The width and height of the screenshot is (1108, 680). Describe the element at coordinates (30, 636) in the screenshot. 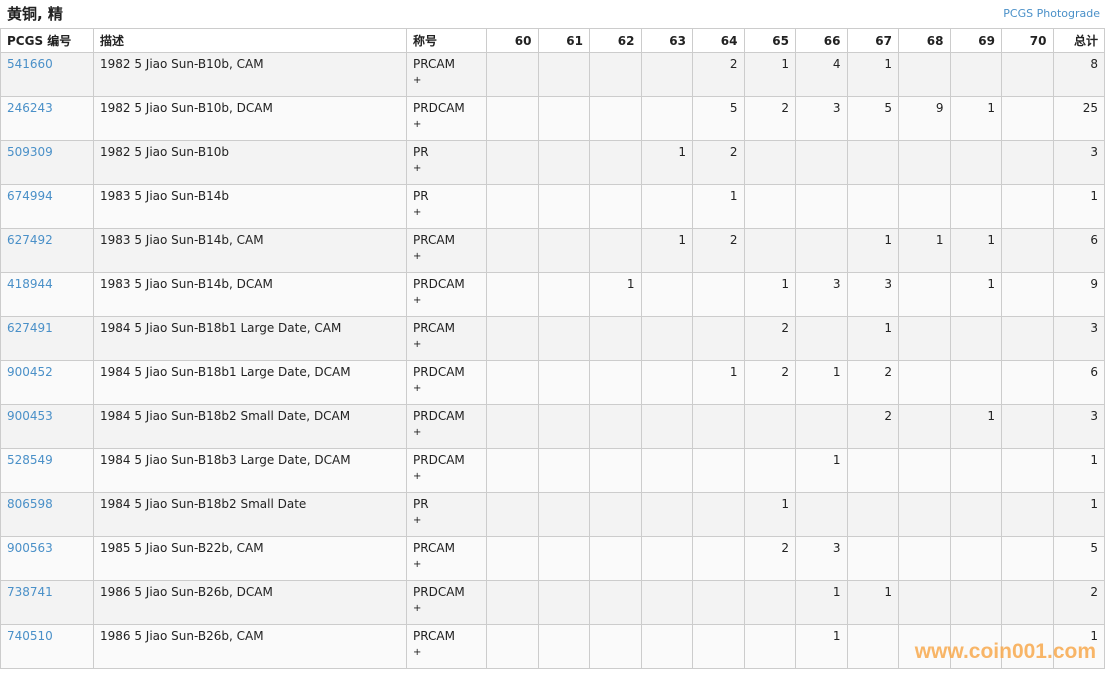

I see `pcgs-number-link: 740510` at that location.